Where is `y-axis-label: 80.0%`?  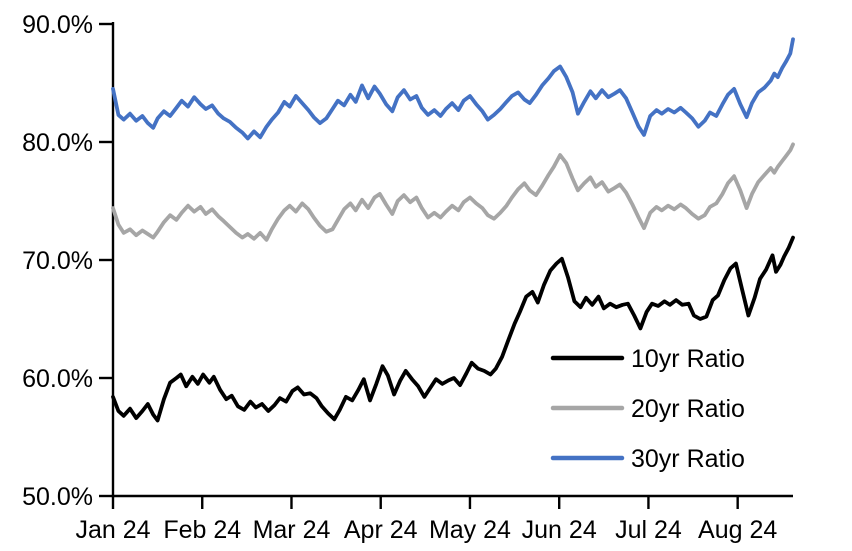 y-axis-label: 80.0% is located at coordinates (57, 143).